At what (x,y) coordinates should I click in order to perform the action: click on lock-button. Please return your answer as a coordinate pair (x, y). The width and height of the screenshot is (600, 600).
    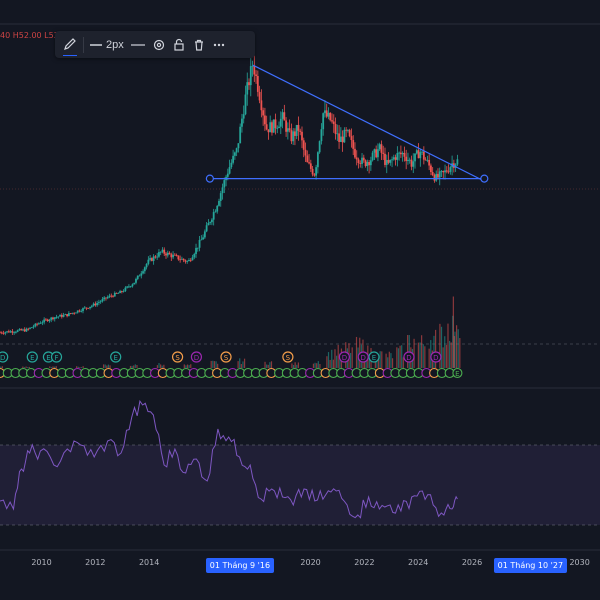
    Looking at the image, I should click on (179, 45).